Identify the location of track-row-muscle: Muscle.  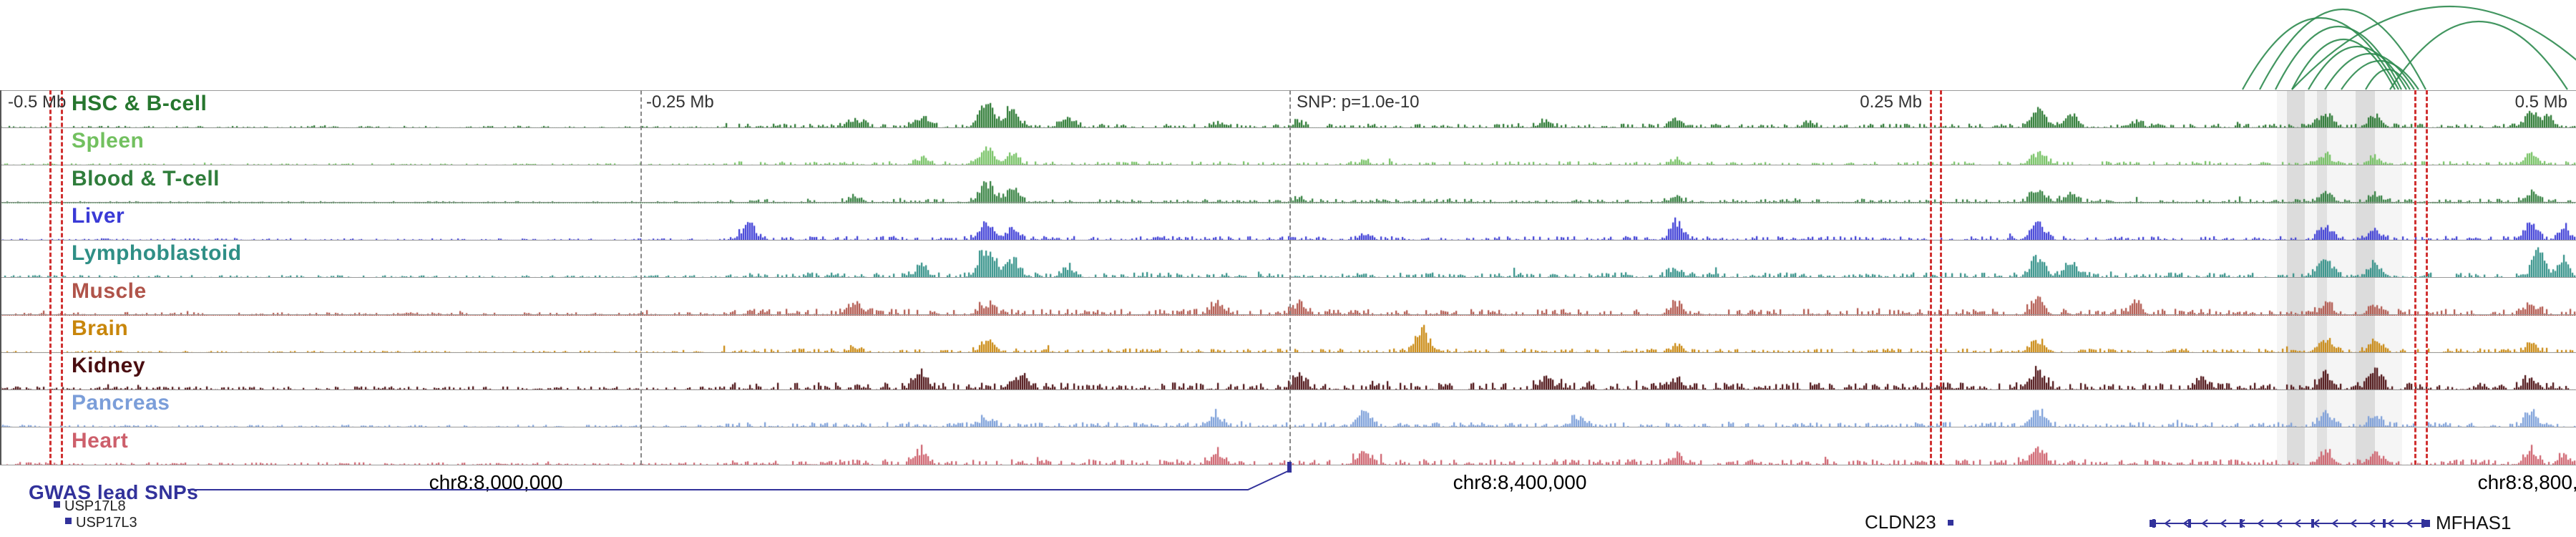
(1288, 297).